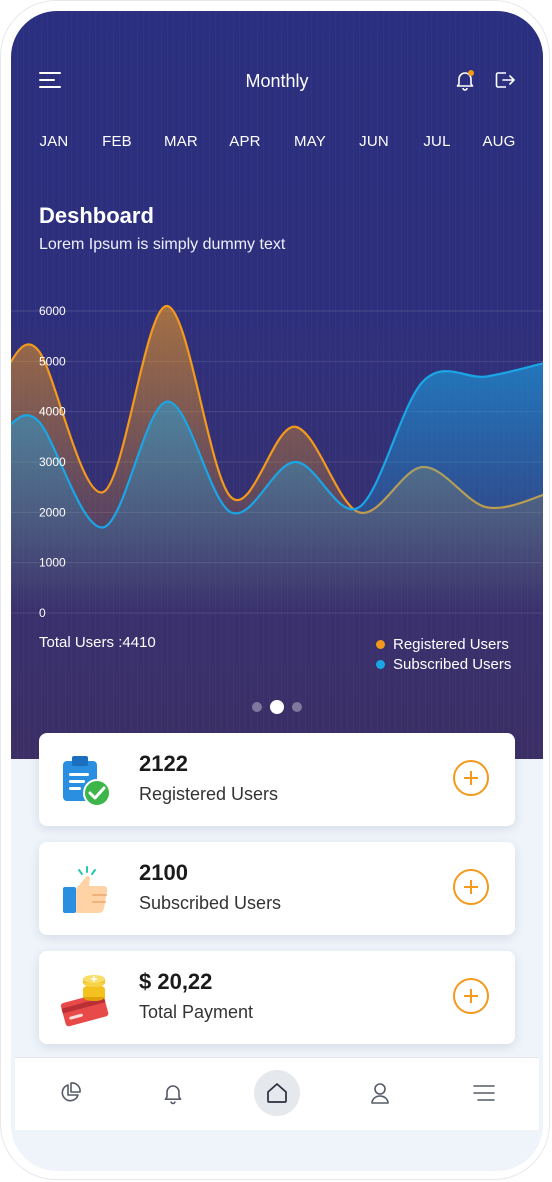  I want to click on legend-label: Subscribed Users, so click(452, 664).